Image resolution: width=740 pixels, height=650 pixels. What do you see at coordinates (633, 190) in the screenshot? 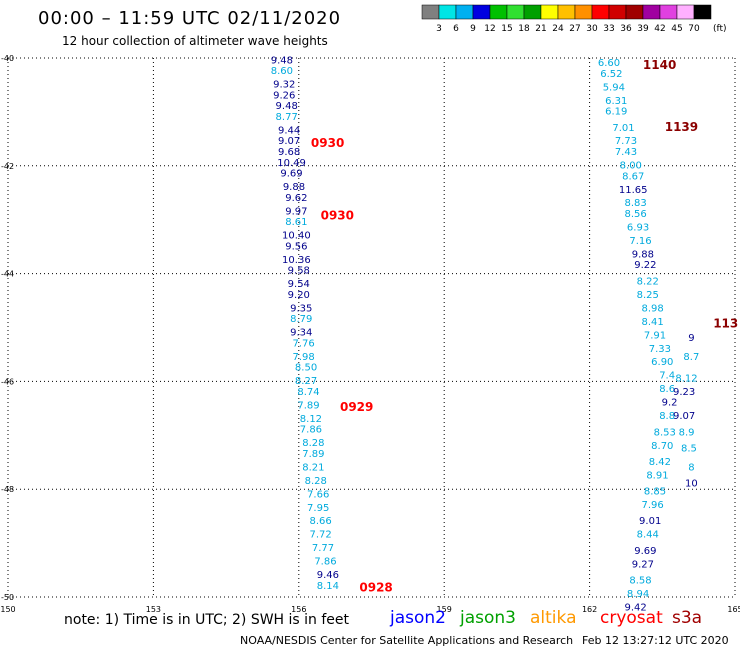
I see `wave-height-label: 11.65` at bounding box center [633, 190].